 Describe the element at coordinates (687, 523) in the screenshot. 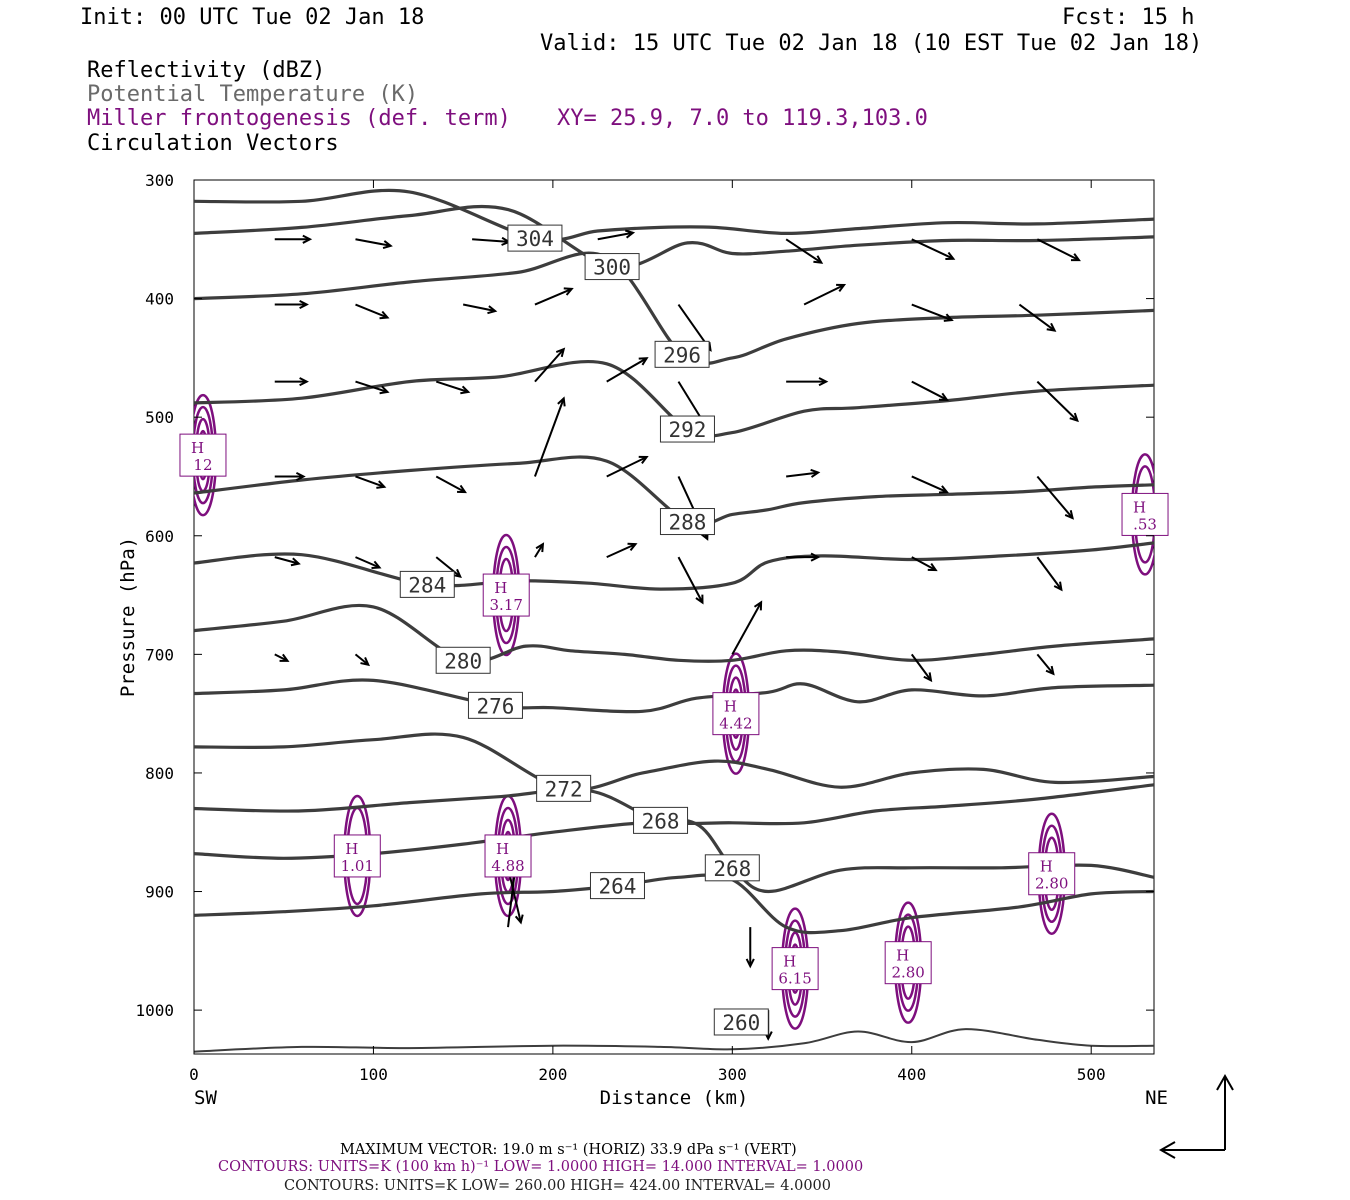

I see `theta-label-text: 288` at that location.